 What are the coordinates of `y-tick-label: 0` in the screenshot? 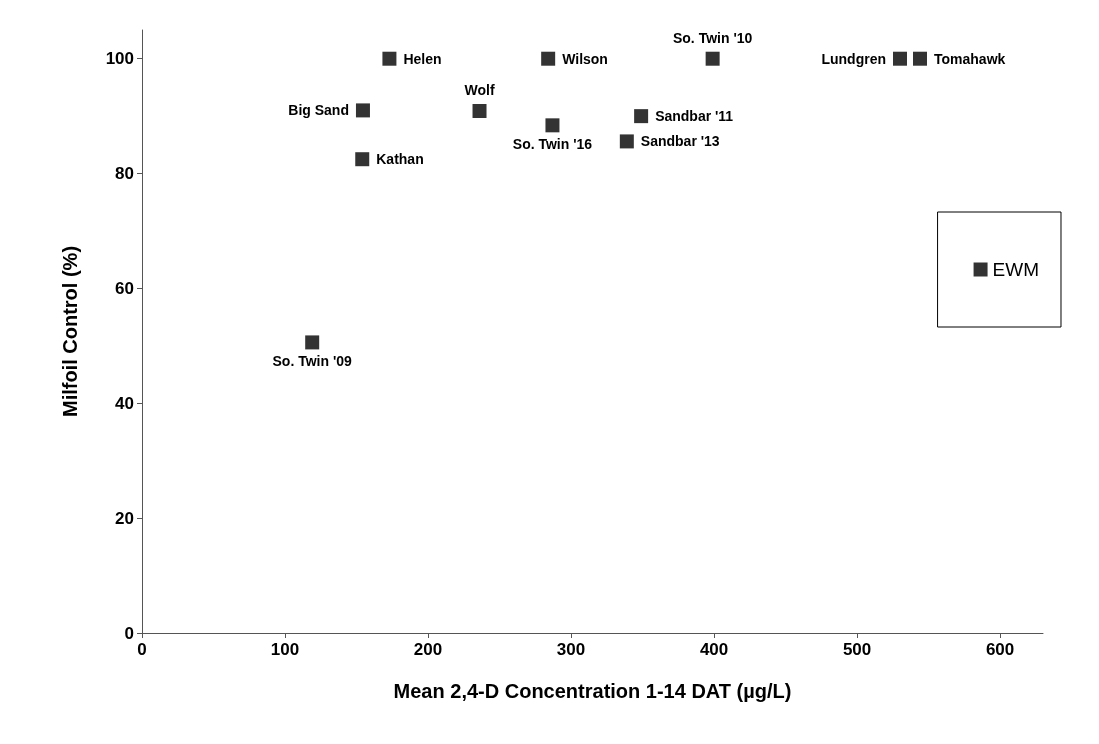 It's located at (129, 633).